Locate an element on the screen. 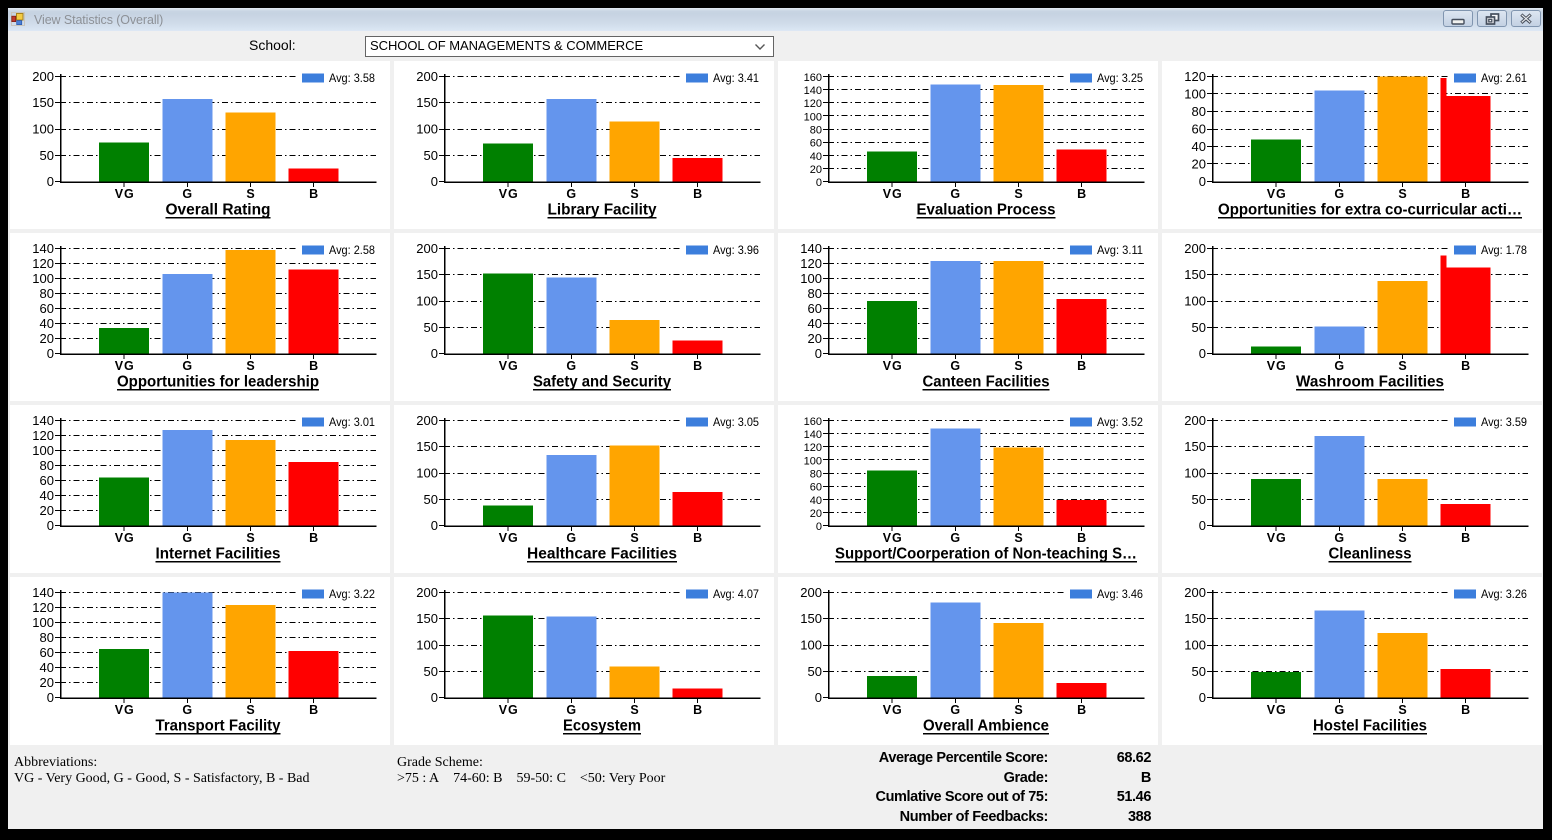 The width and height of the screenshot is (1552, 840). svg-text: Avg: 1.78 is located at coordinates (1504, 250).